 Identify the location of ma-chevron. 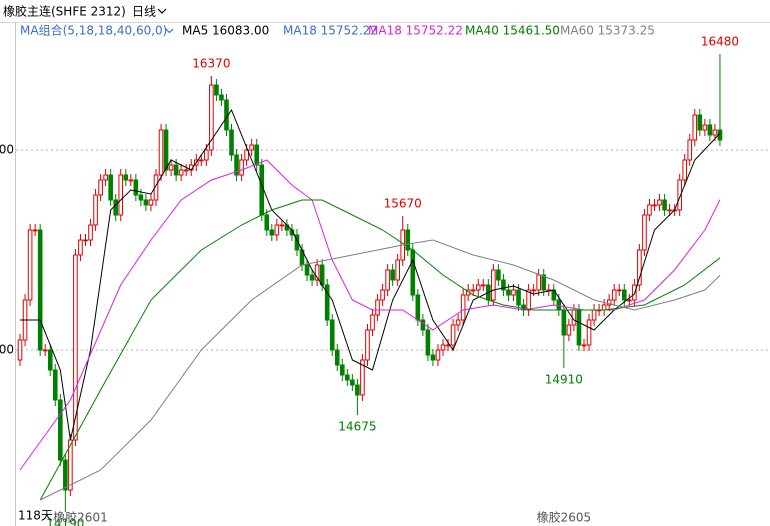
(169, 31).